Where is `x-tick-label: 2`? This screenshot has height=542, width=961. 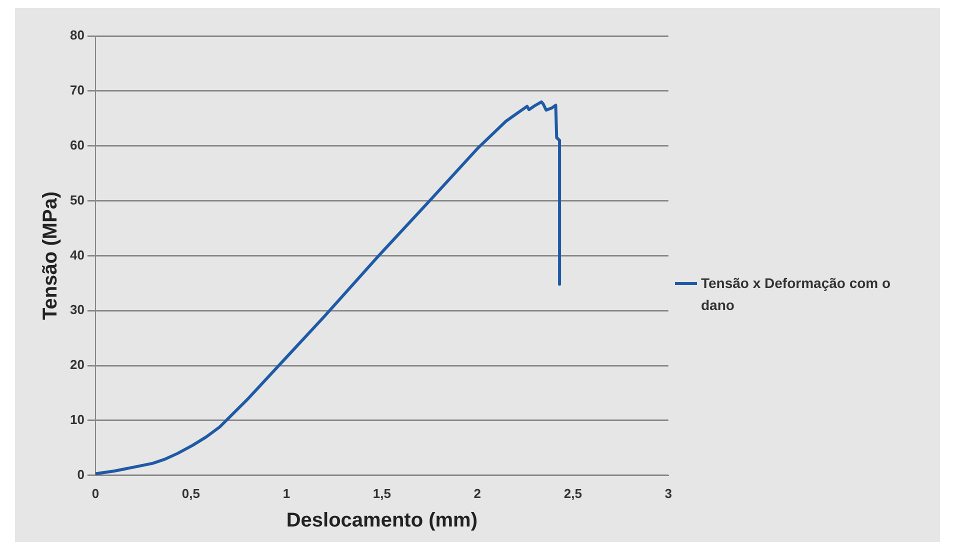 x-tick-label: 2 is located at coordinates (478, 493).